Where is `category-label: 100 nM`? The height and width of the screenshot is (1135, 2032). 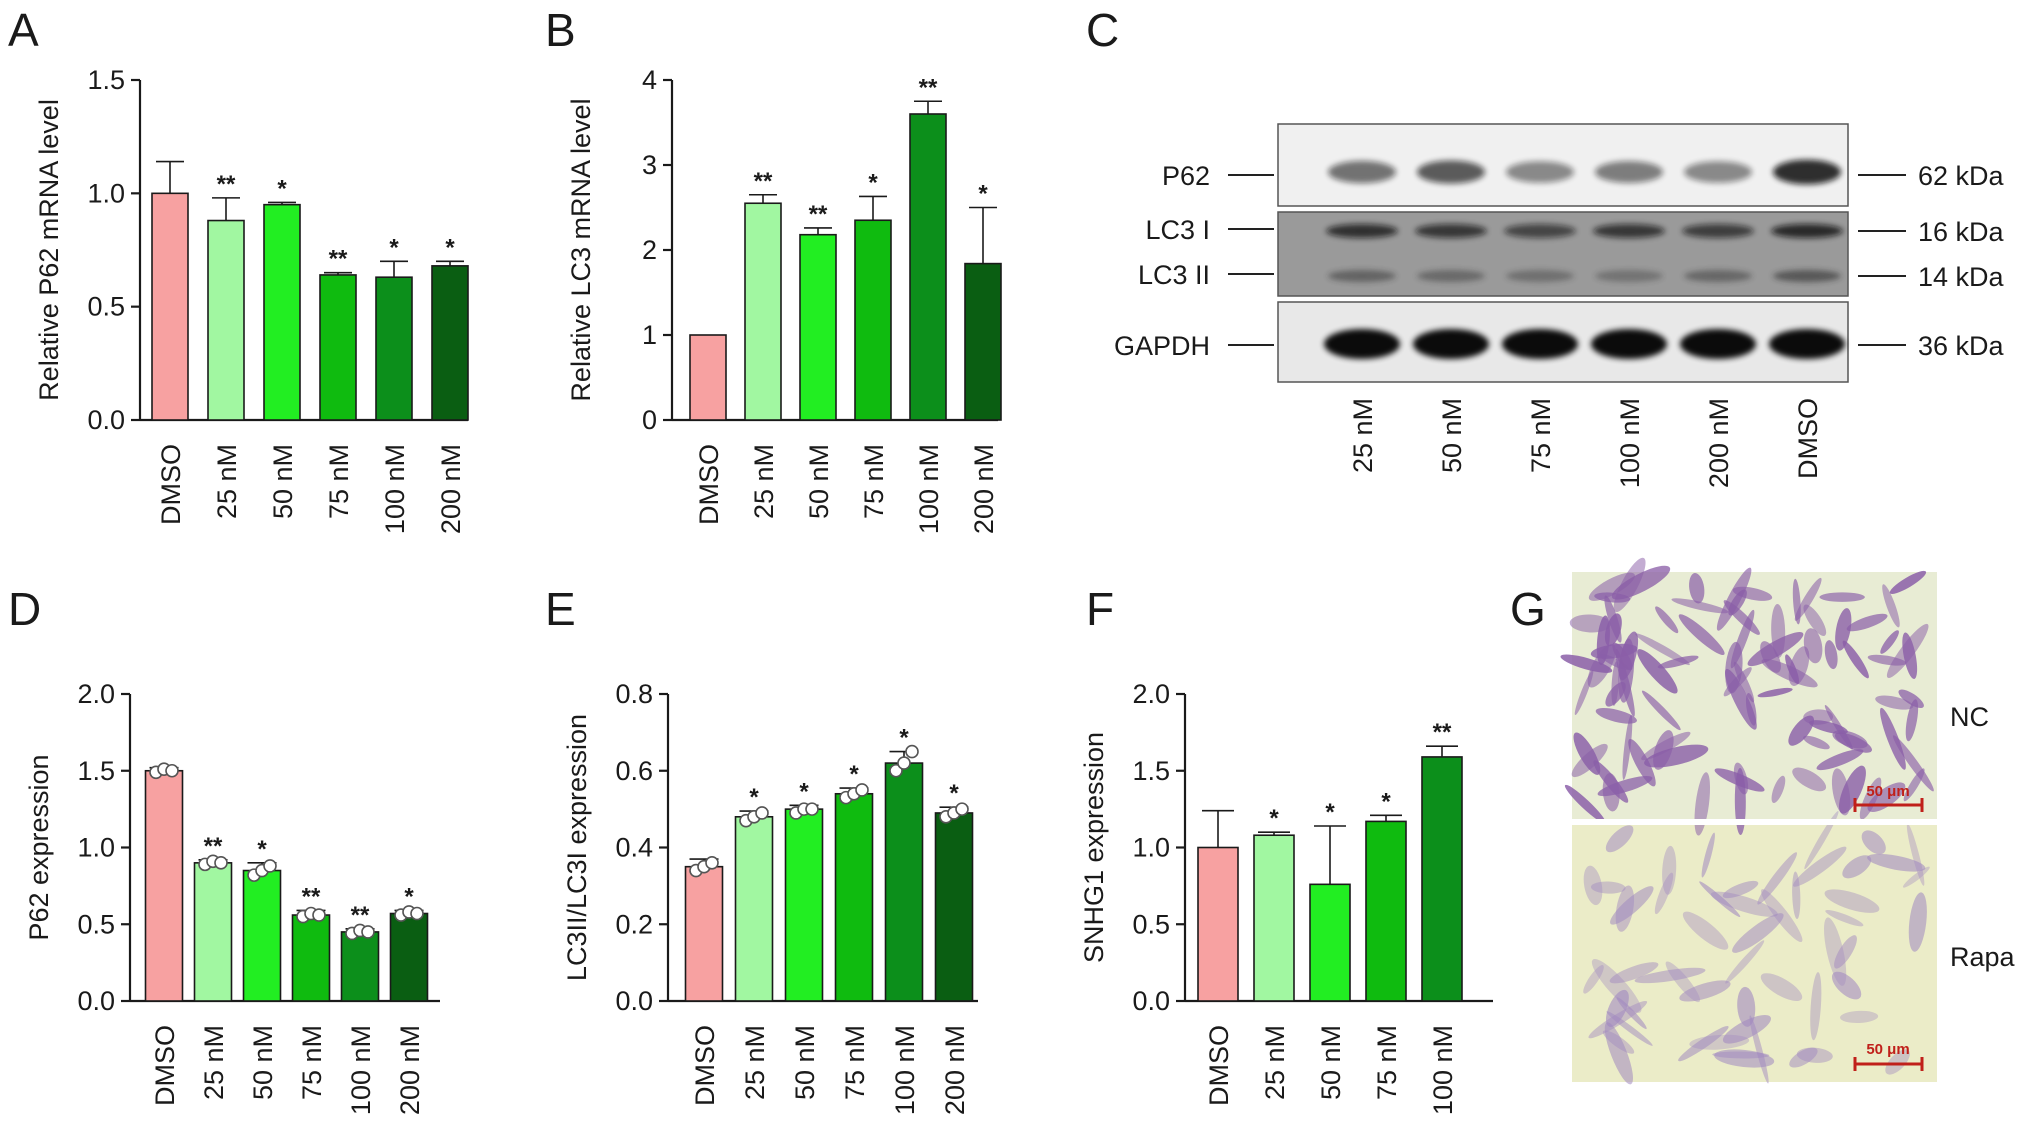
category-label: 100 nM is located at coordinates (929, 489).